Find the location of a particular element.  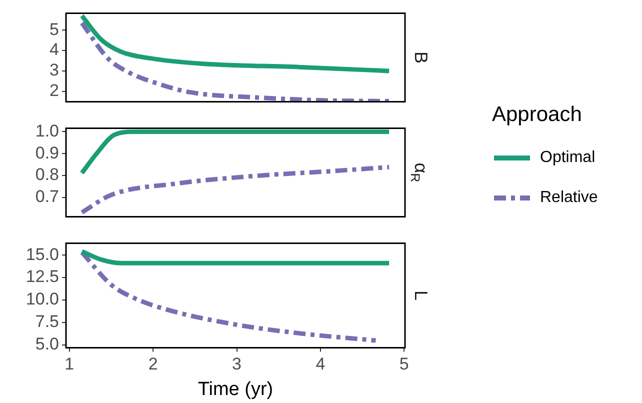

y-tick-label: 3 is located at coordinates (54, 70).